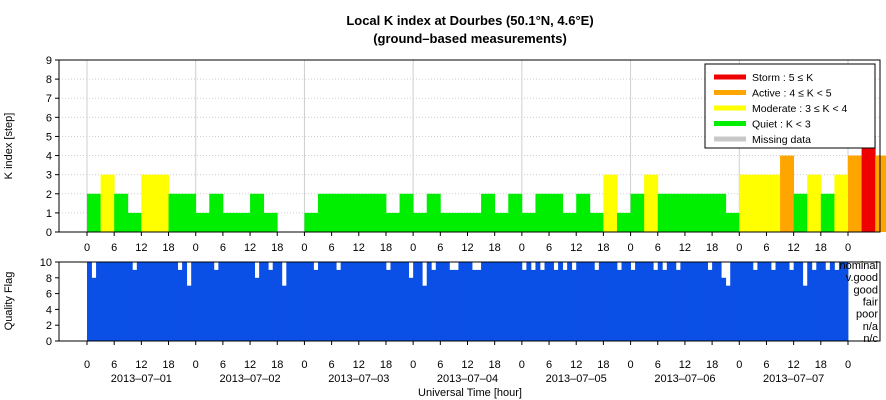 The image size is (886, 400). What do you see at coordinates (358, 379) in the screenshot?
I see `date-label: 2013–07–03` at bounding box center [358, 379].